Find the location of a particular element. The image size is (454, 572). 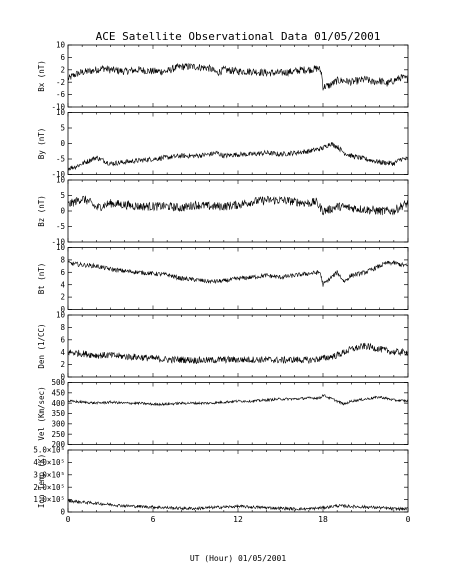

y-tick-label: 3.0×10⁵ is located at coordinates (49, 474).